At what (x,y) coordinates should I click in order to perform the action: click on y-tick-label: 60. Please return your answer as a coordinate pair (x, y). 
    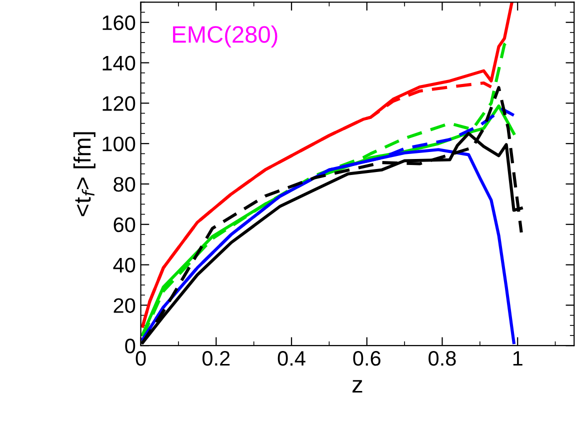
    Looking at the image, I should click on (125, 224).